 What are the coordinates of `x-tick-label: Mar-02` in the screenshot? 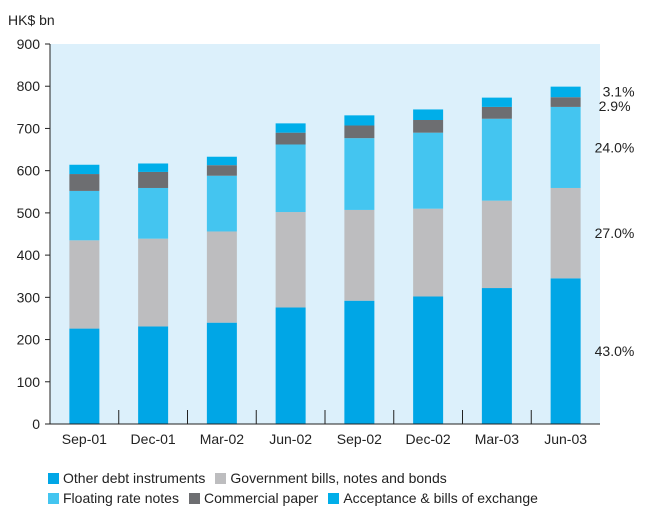 It's located at (222, 439).